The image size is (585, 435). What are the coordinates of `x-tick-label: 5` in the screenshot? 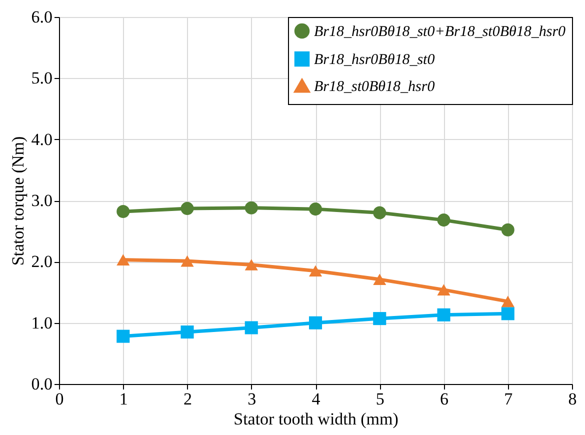 It's located at (380, 399).